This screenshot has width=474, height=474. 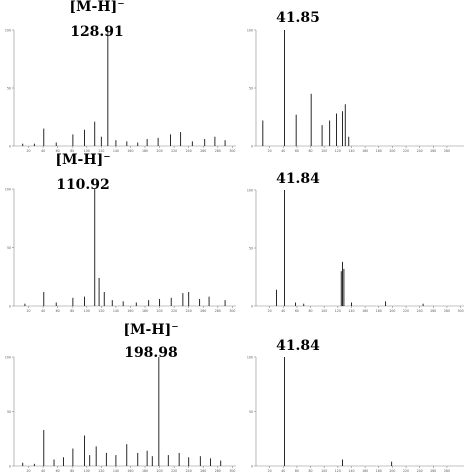 What do you see at coordinates (97, 32) in the screenshot?
I see `peak-mz-annotation: 128.91` at bounding box center [97, 32].